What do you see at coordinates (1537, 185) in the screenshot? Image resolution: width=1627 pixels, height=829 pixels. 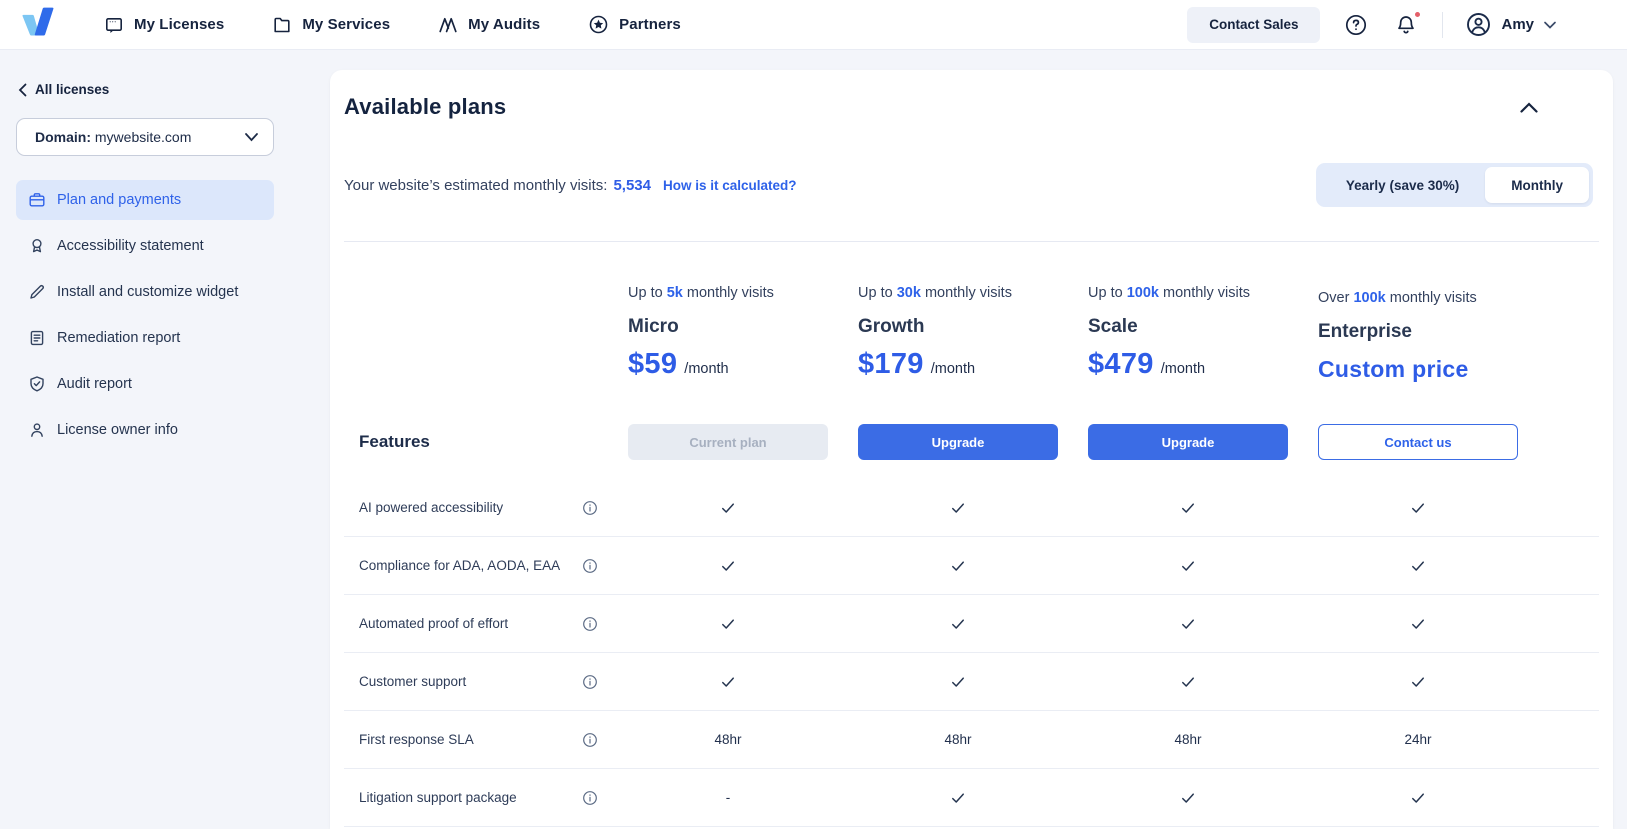 I see `toggle-monthly: Monthly` at bounding box center [1537, 185].